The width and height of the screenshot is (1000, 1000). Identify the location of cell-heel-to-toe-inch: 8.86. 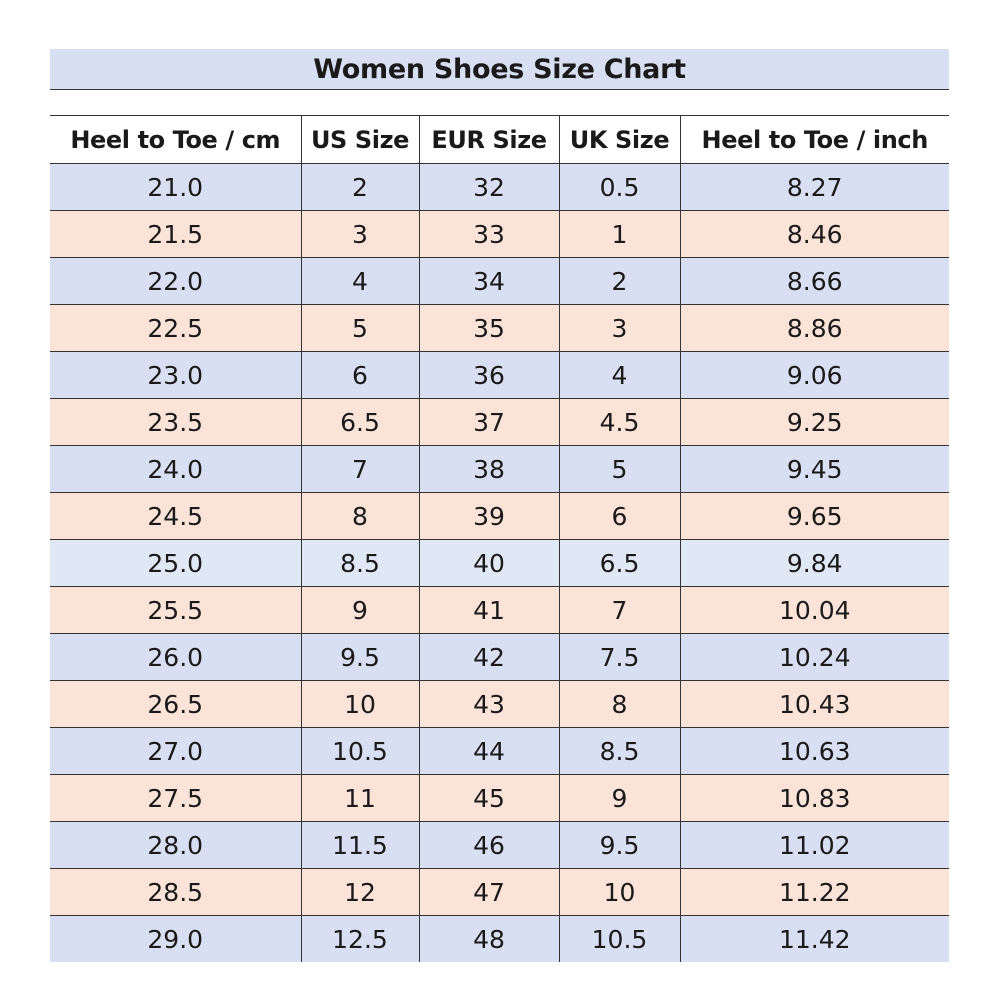
(814, 328).